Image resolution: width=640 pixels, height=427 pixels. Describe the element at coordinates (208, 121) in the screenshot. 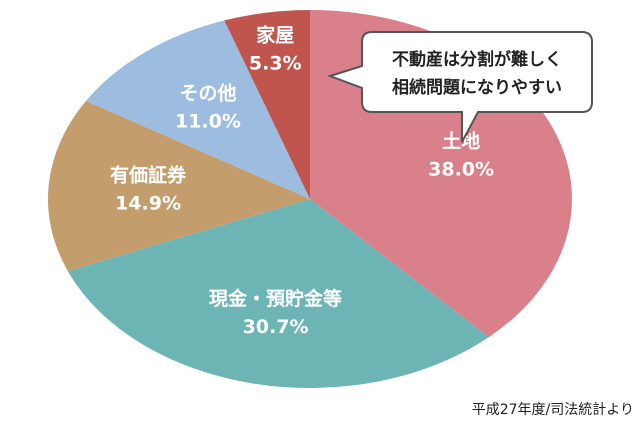

I see `value-label: 11.0%` at that location.